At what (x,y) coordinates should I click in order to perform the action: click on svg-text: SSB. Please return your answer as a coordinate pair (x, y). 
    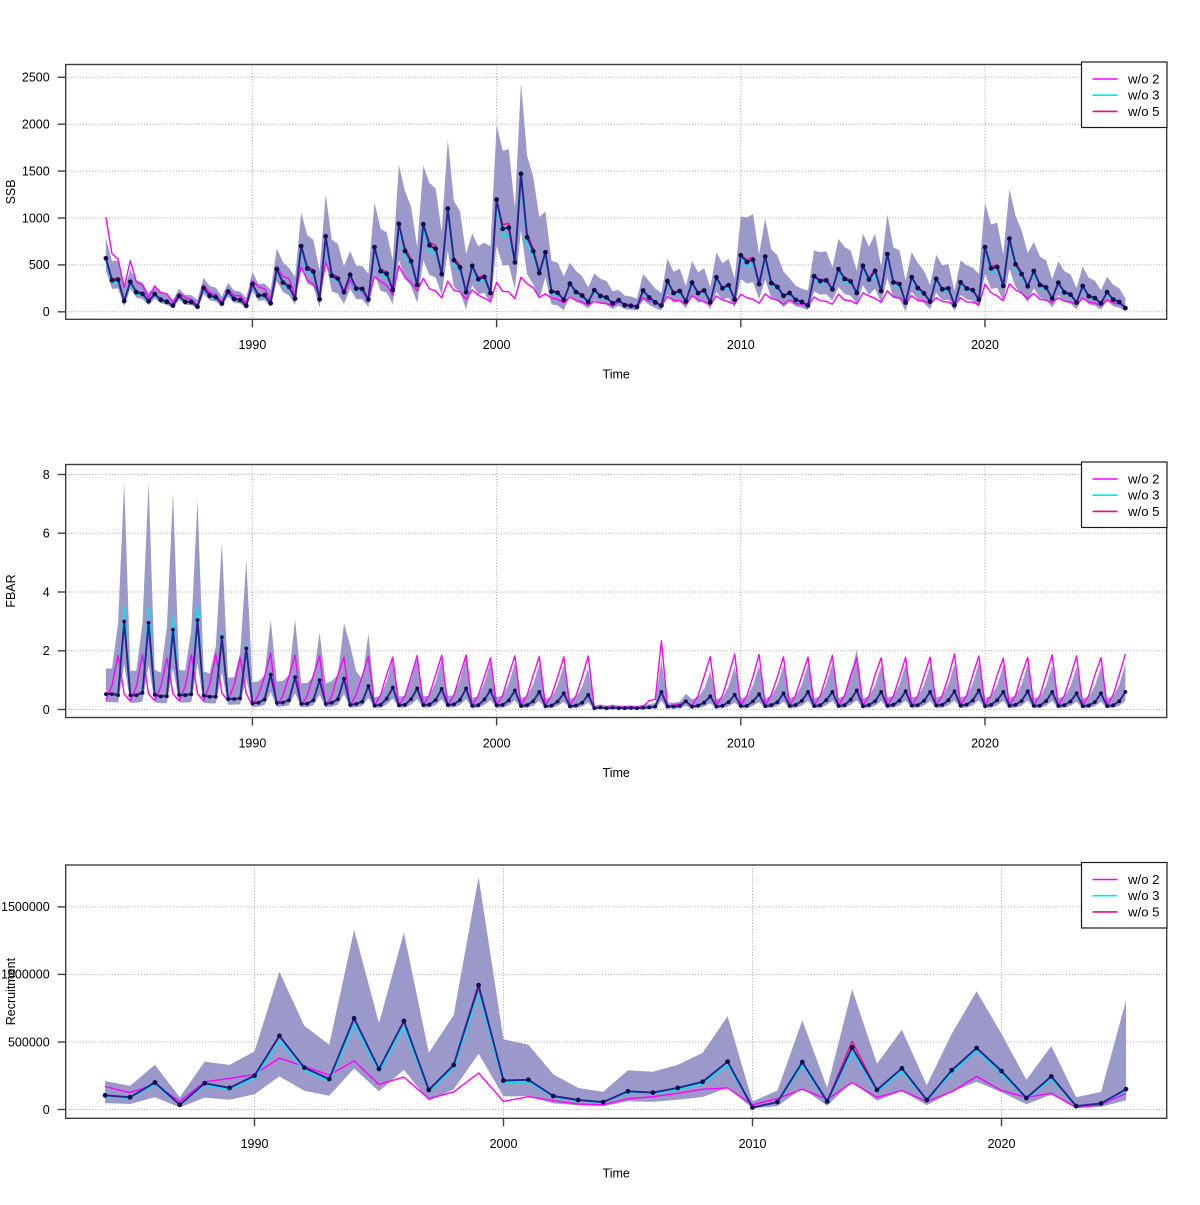
    Looking at the image, I should click on (11, 191).